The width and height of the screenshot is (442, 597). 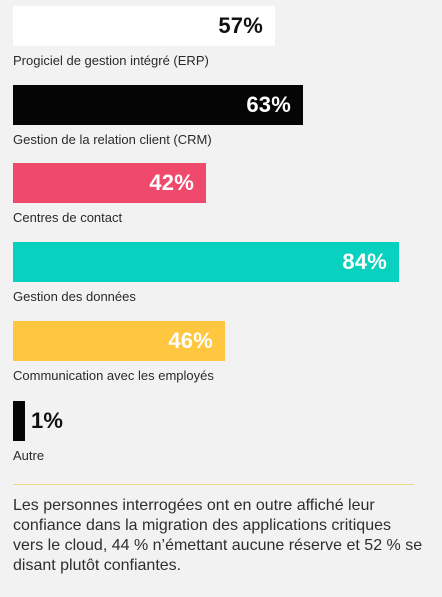 What do you see at coordinates (171, 182) in the screenshot?
I see `bar-value-label: 42%` at bounding box center [171, 182].